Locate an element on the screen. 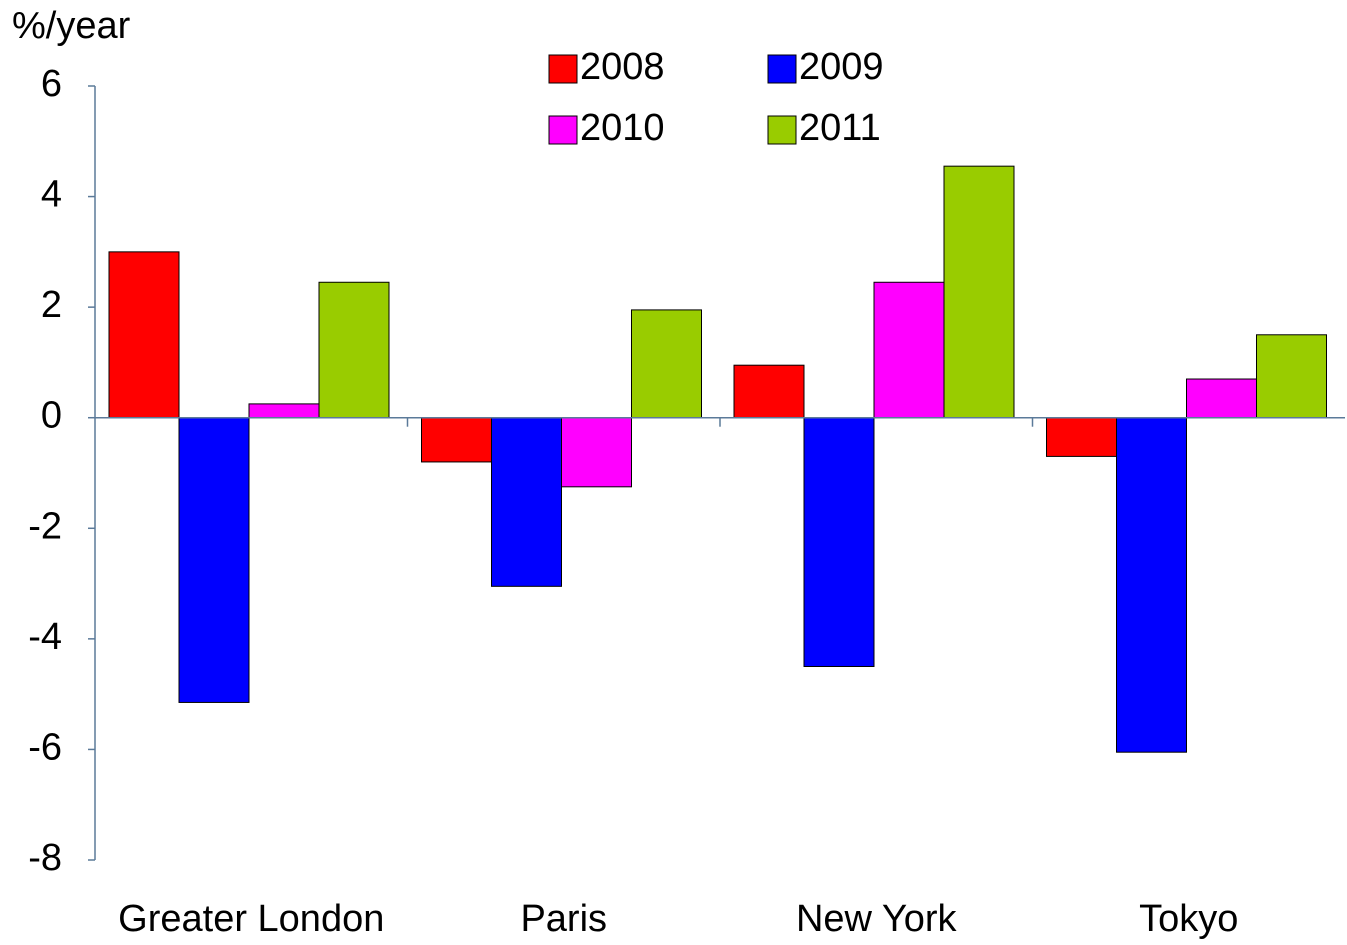 The image size is (1347, 945). y-tick-label: 6 is located at coordinates (51, 84).